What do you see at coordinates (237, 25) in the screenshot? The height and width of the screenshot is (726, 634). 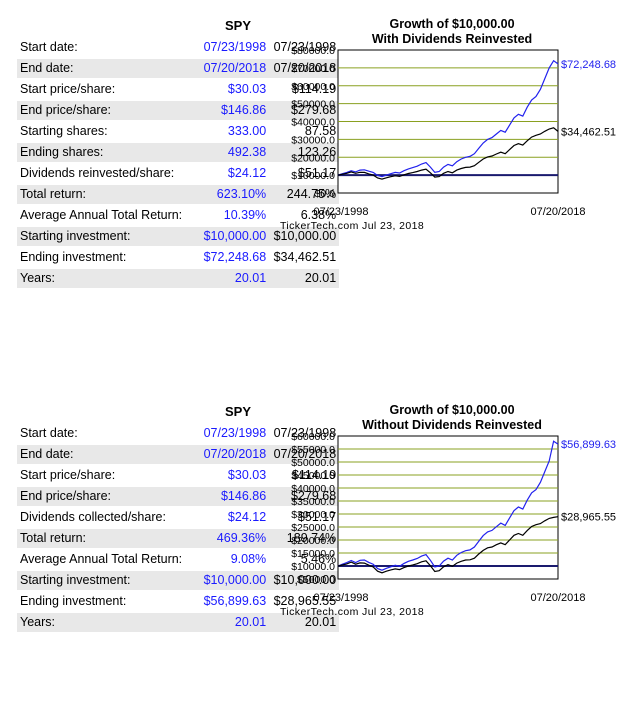 I see `ticker-symbol: SPY` at bounding box center [237, 25].